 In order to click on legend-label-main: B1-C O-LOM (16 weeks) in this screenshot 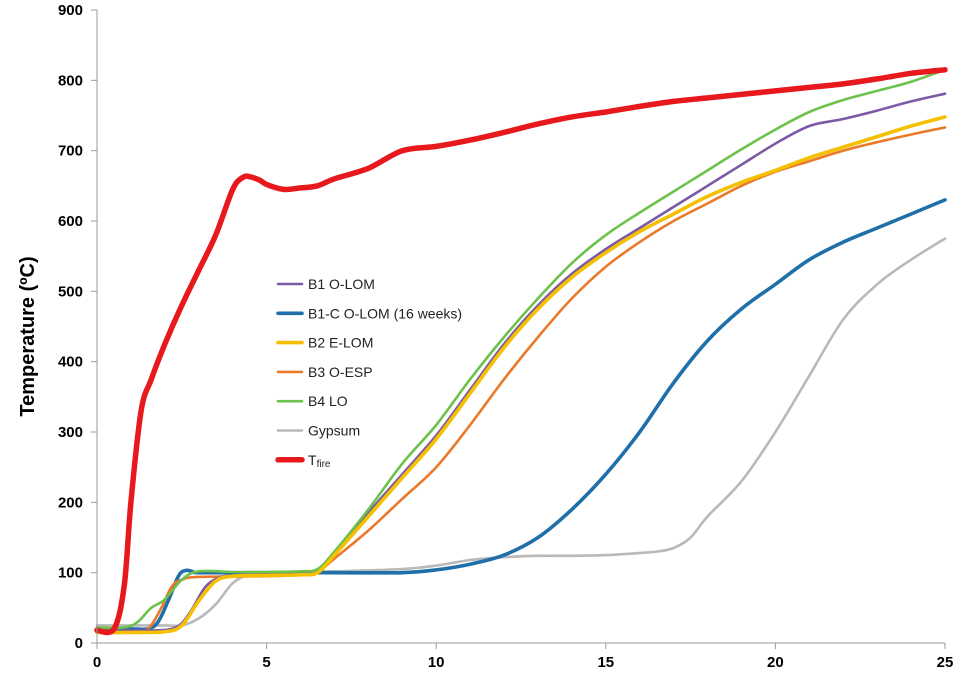, I will do `click(385, 313)`.